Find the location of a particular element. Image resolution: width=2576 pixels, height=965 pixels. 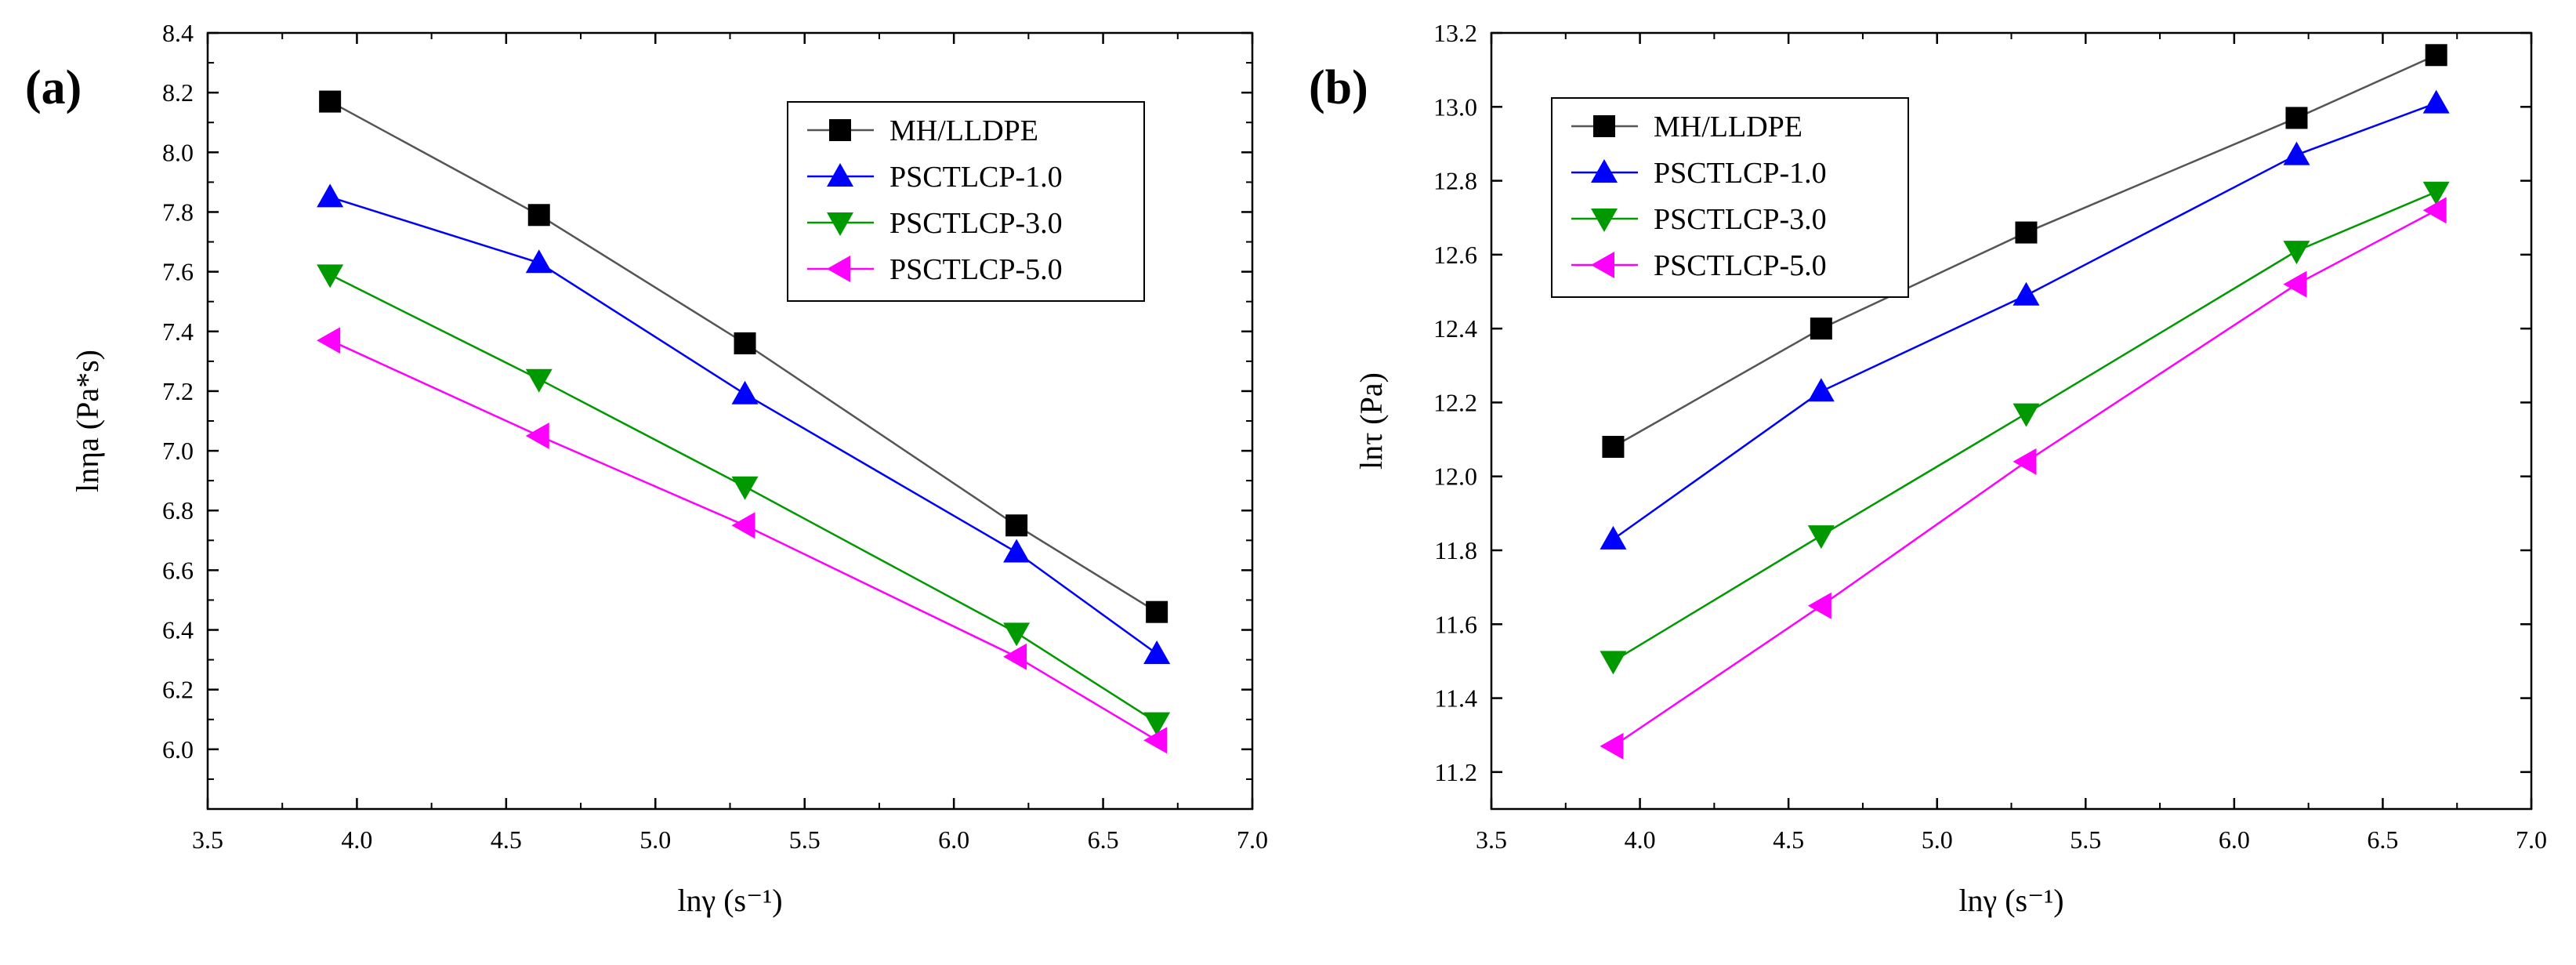

y-tick-label: 13.2 is located at coordinates (1455, 33).